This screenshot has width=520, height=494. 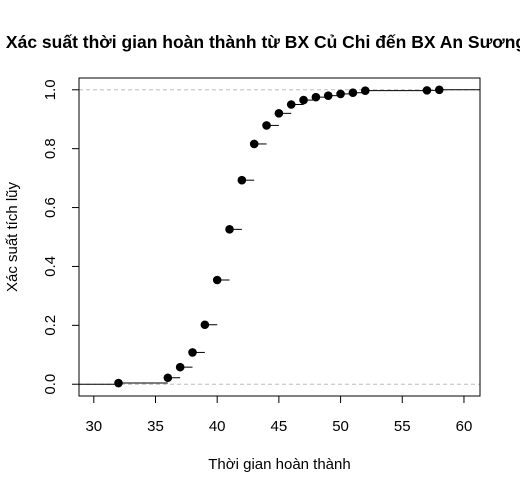 What do you see at coordinates (402, 426) in the screenshot?
I see `x-tick-label: 55` at bounding box center [402, 426].